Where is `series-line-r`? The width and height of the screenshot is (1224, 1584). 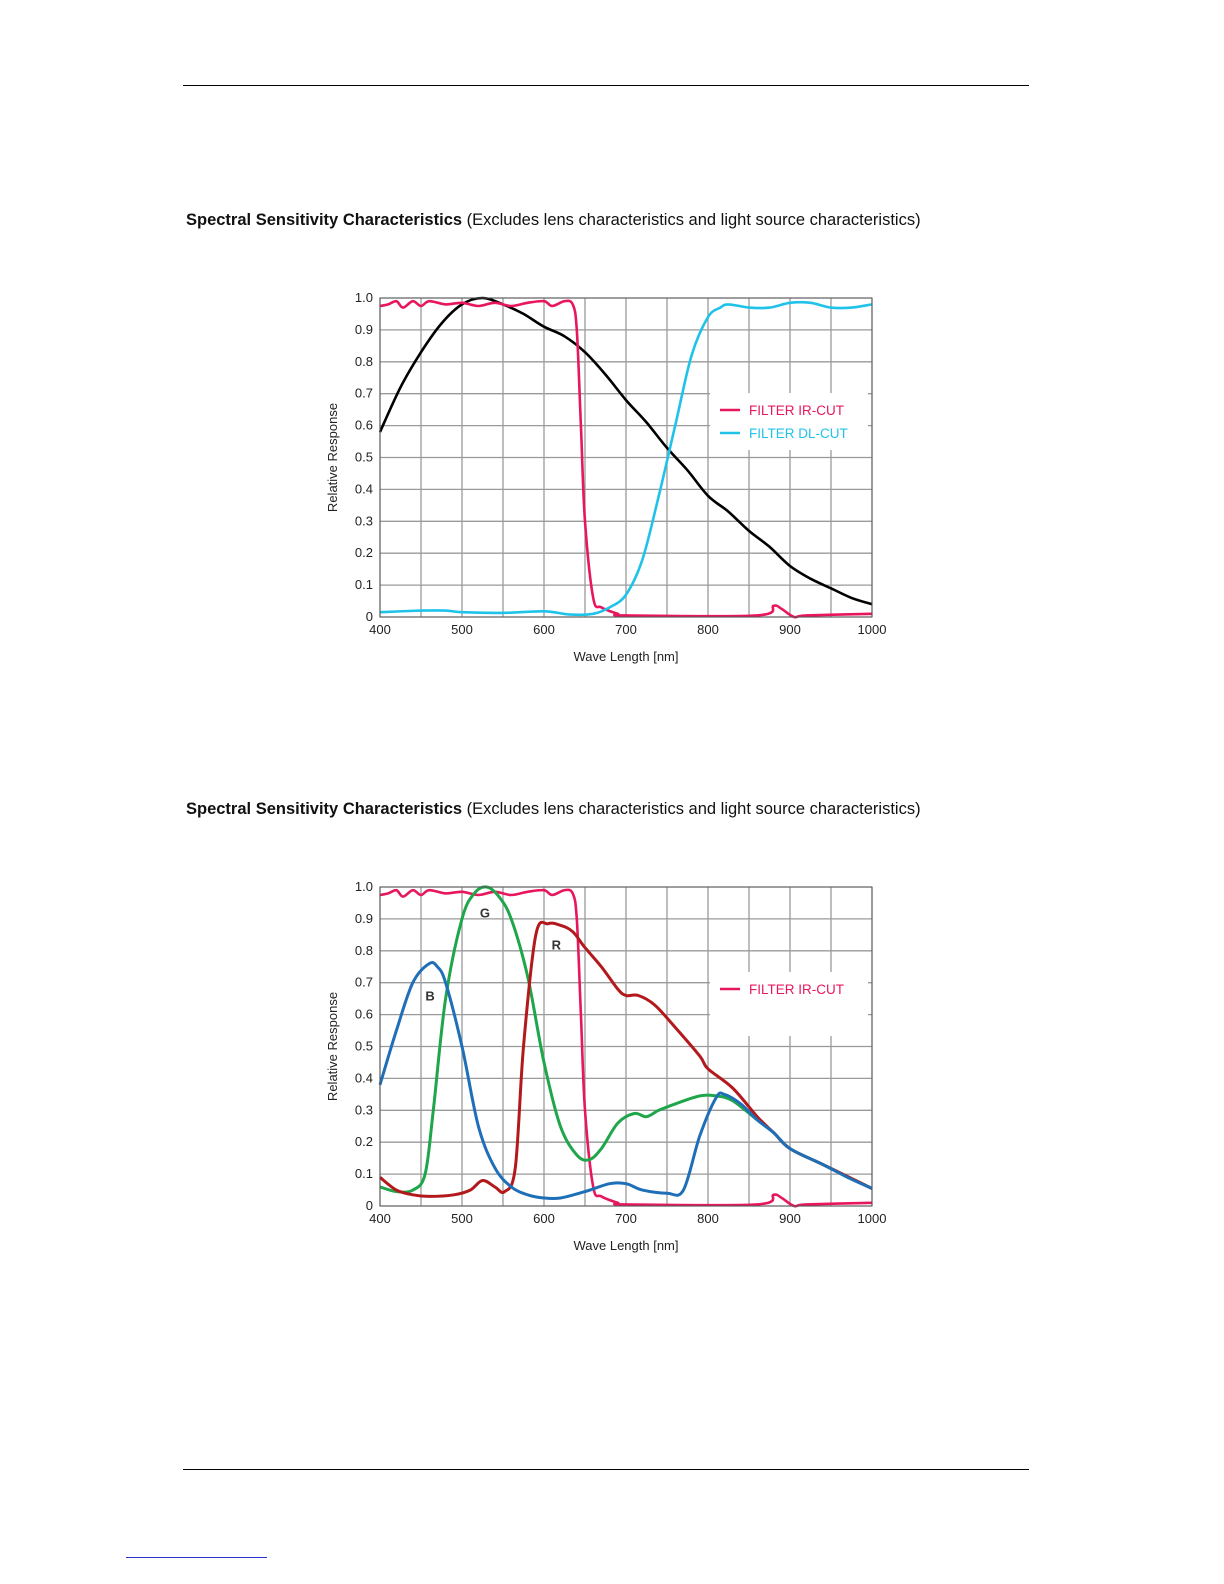 series-line-r is located at coordinates (626, 1059).